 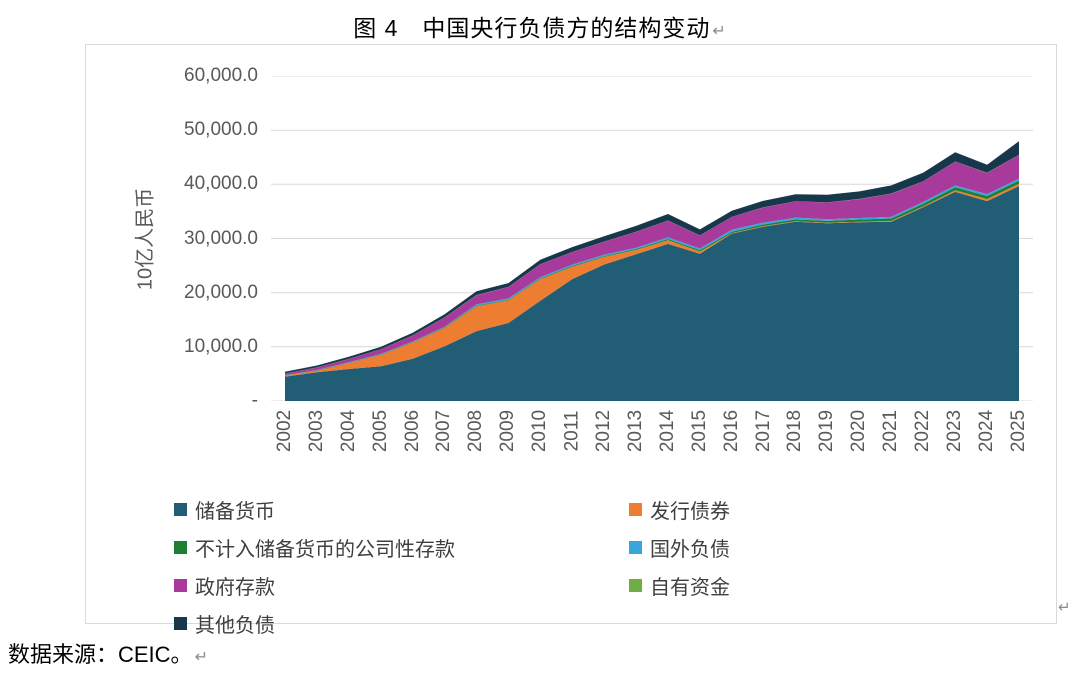 What do you see at coordinates (690, 512) in the screenshot?
I see `legend-label: 发行债券` at bounding box center [690, 512].